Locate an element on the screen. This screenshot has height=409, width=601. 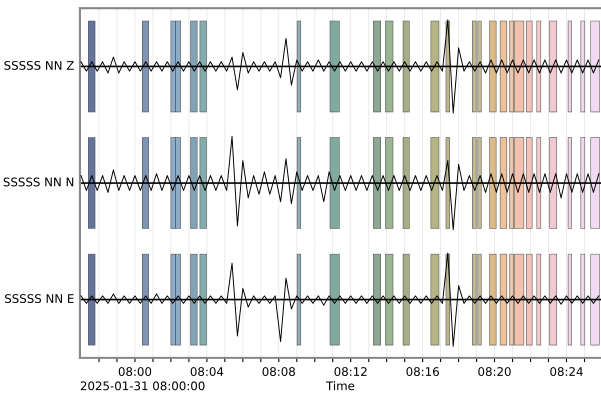
x-tick-label: 08:08 is located at coordinates (278, 371).